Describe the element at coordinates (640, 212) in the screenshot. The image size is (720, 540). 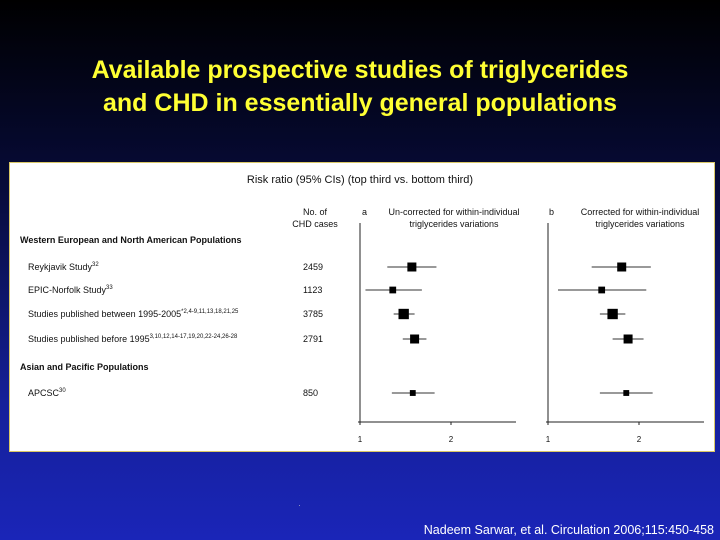
I see `panel-b-title-line-1: Corrected for within-individual` at that location.